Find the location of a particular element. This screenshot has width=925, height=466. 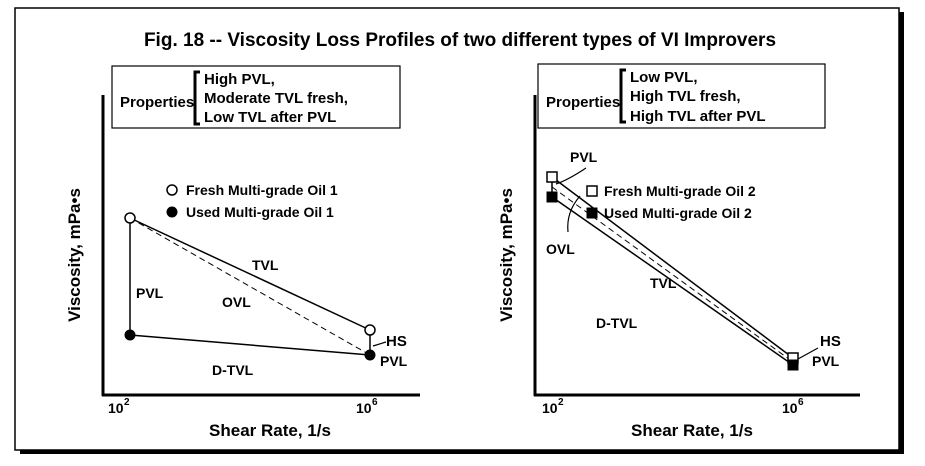

property: Moderate TVL fresh, is located at coordinates (276, 98).